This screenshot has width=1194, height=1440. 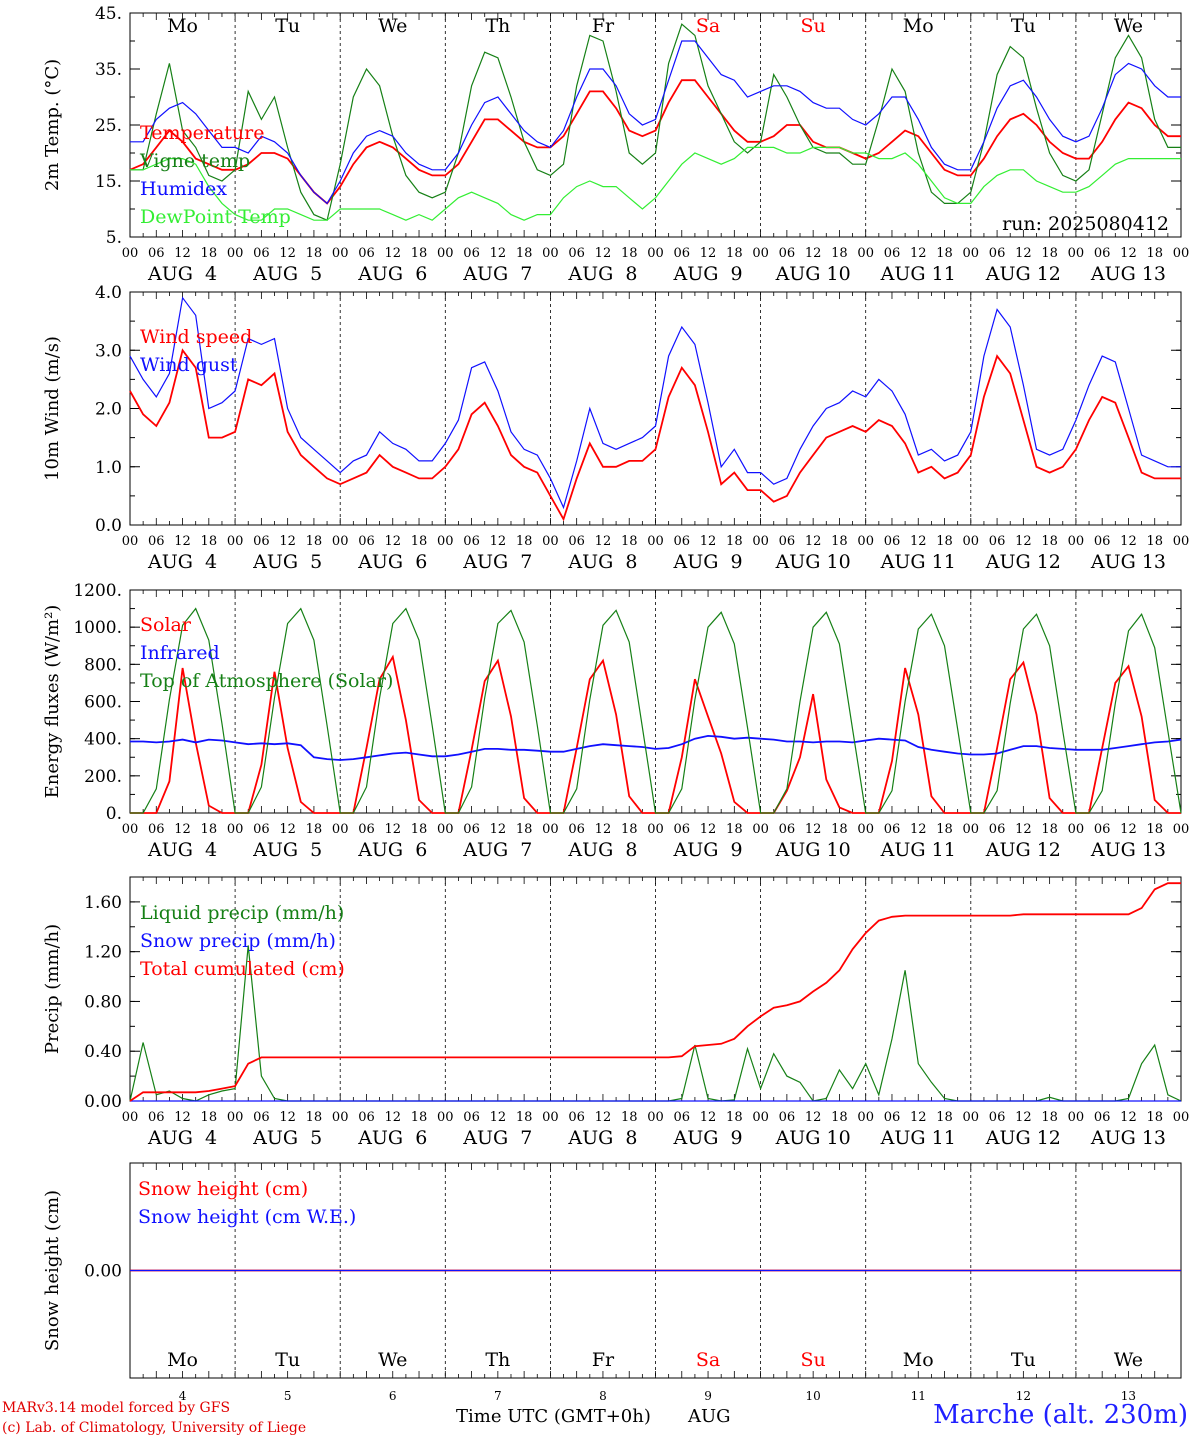 I want to click on date-label: AUG 12, so click(x=1023, y=1138).